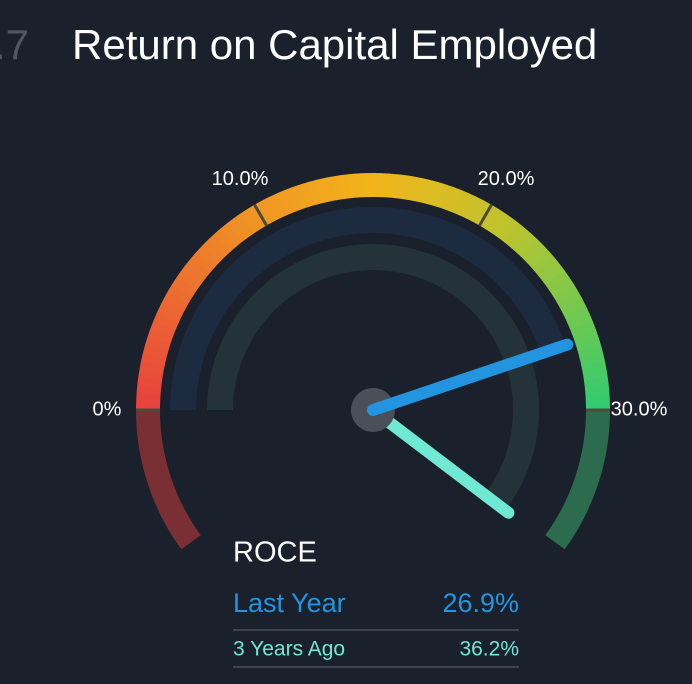 The height and width of the screenshot is (684, 692). Describe the element at coordinates (289, 603) in the screenshot. I see `legend-name: Last Year` at that location.